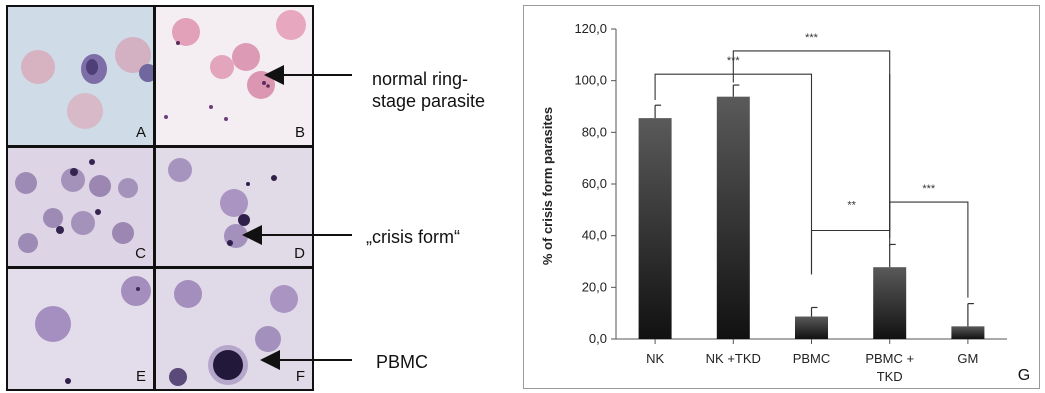 The width and height of the screenshot is (1045, 393). Describe the element at coordinates (140, 132) in the screenshot. I see `panel-label: A` at that location.